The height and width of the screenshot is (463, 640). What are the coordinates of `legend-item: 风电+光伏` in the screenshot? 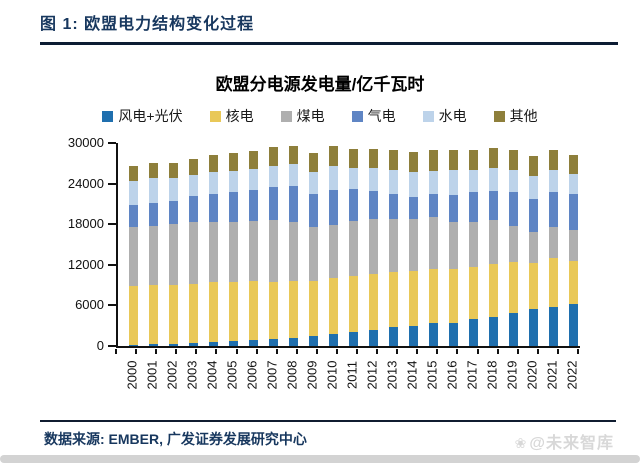 It's located at (142, 116).